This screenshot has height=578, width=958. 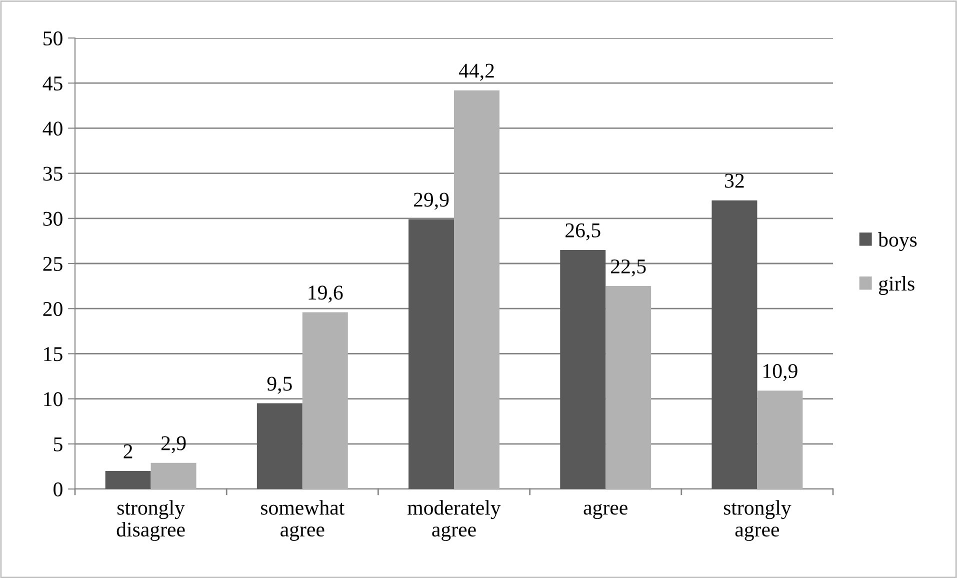 I want to click on legend-label: girls, so click(x=896, y=285).